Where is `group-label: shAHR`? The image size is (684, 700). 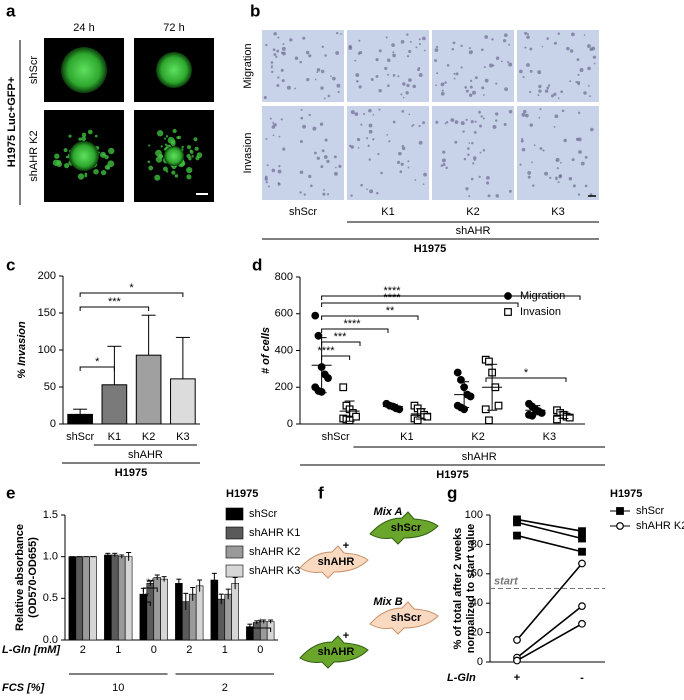
group-label: shAHR is located at coordinates (473, 231).